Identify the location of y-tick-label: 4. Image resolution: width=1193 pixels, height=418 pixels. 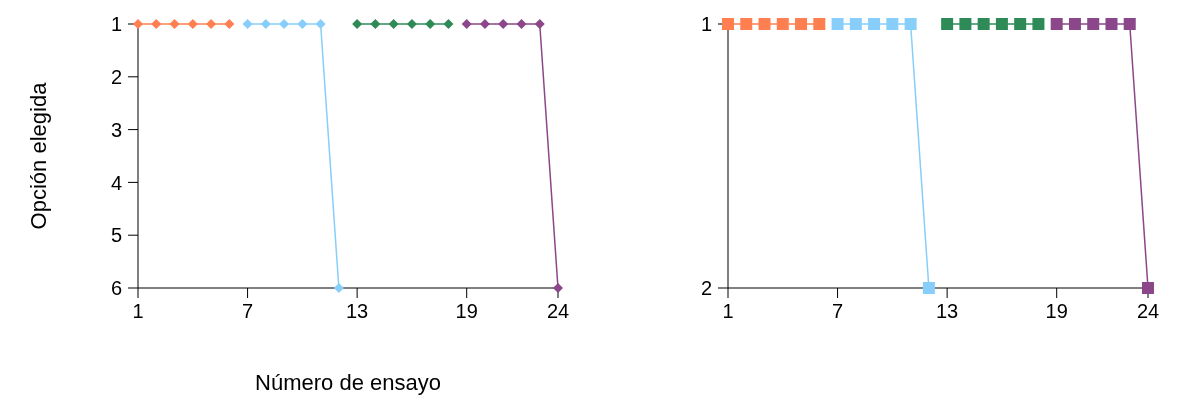
(116, 182).